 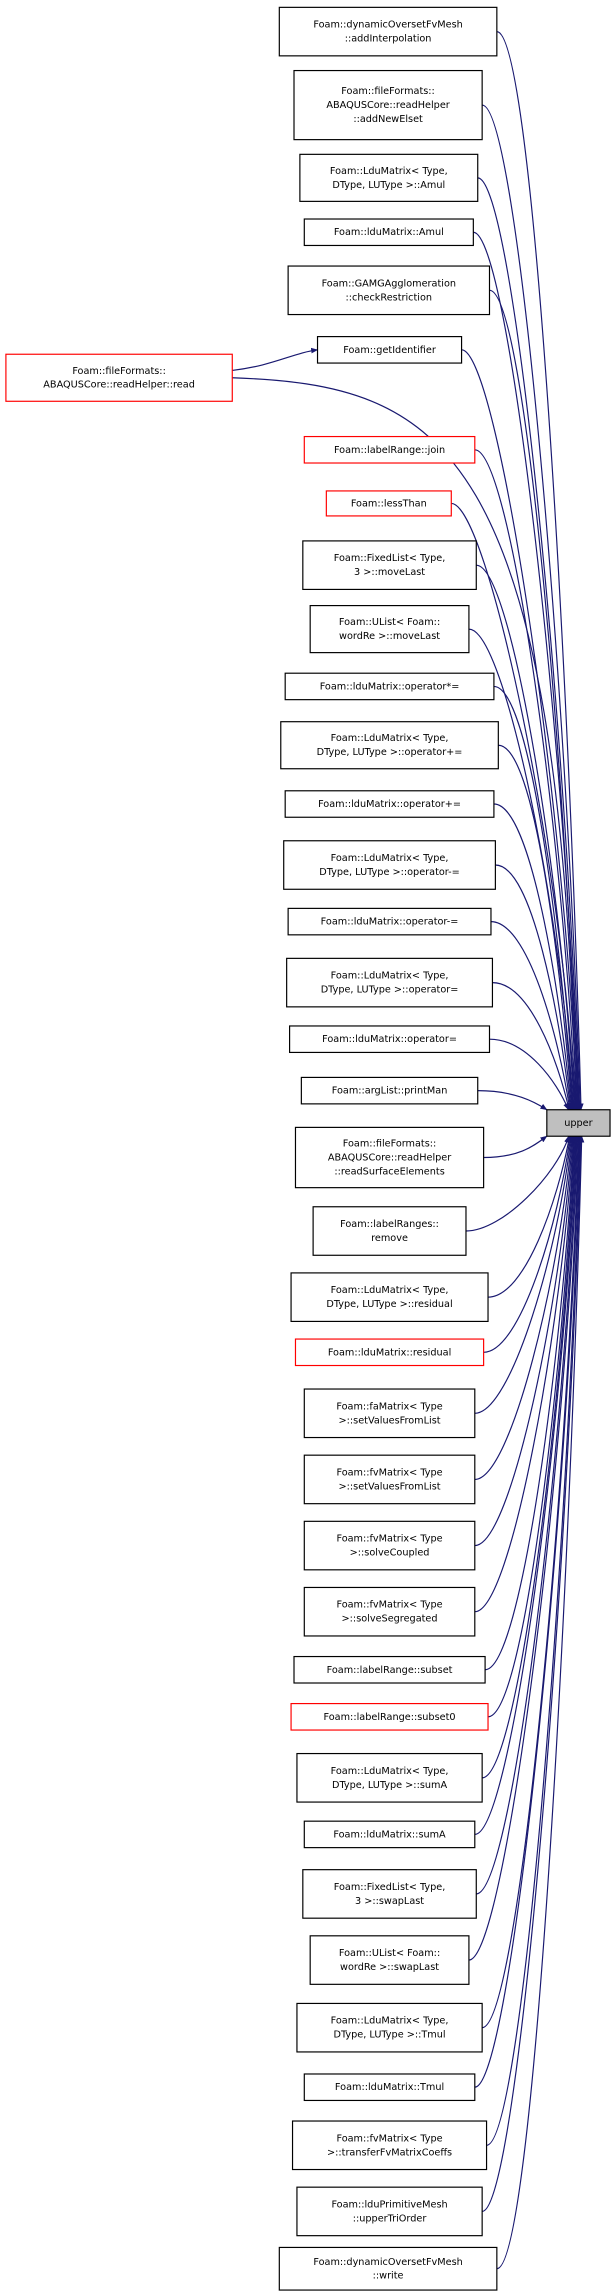 I want to click on node: Foam::FixedList< Type,3 >::moveLast, so click(x=389, y=565).